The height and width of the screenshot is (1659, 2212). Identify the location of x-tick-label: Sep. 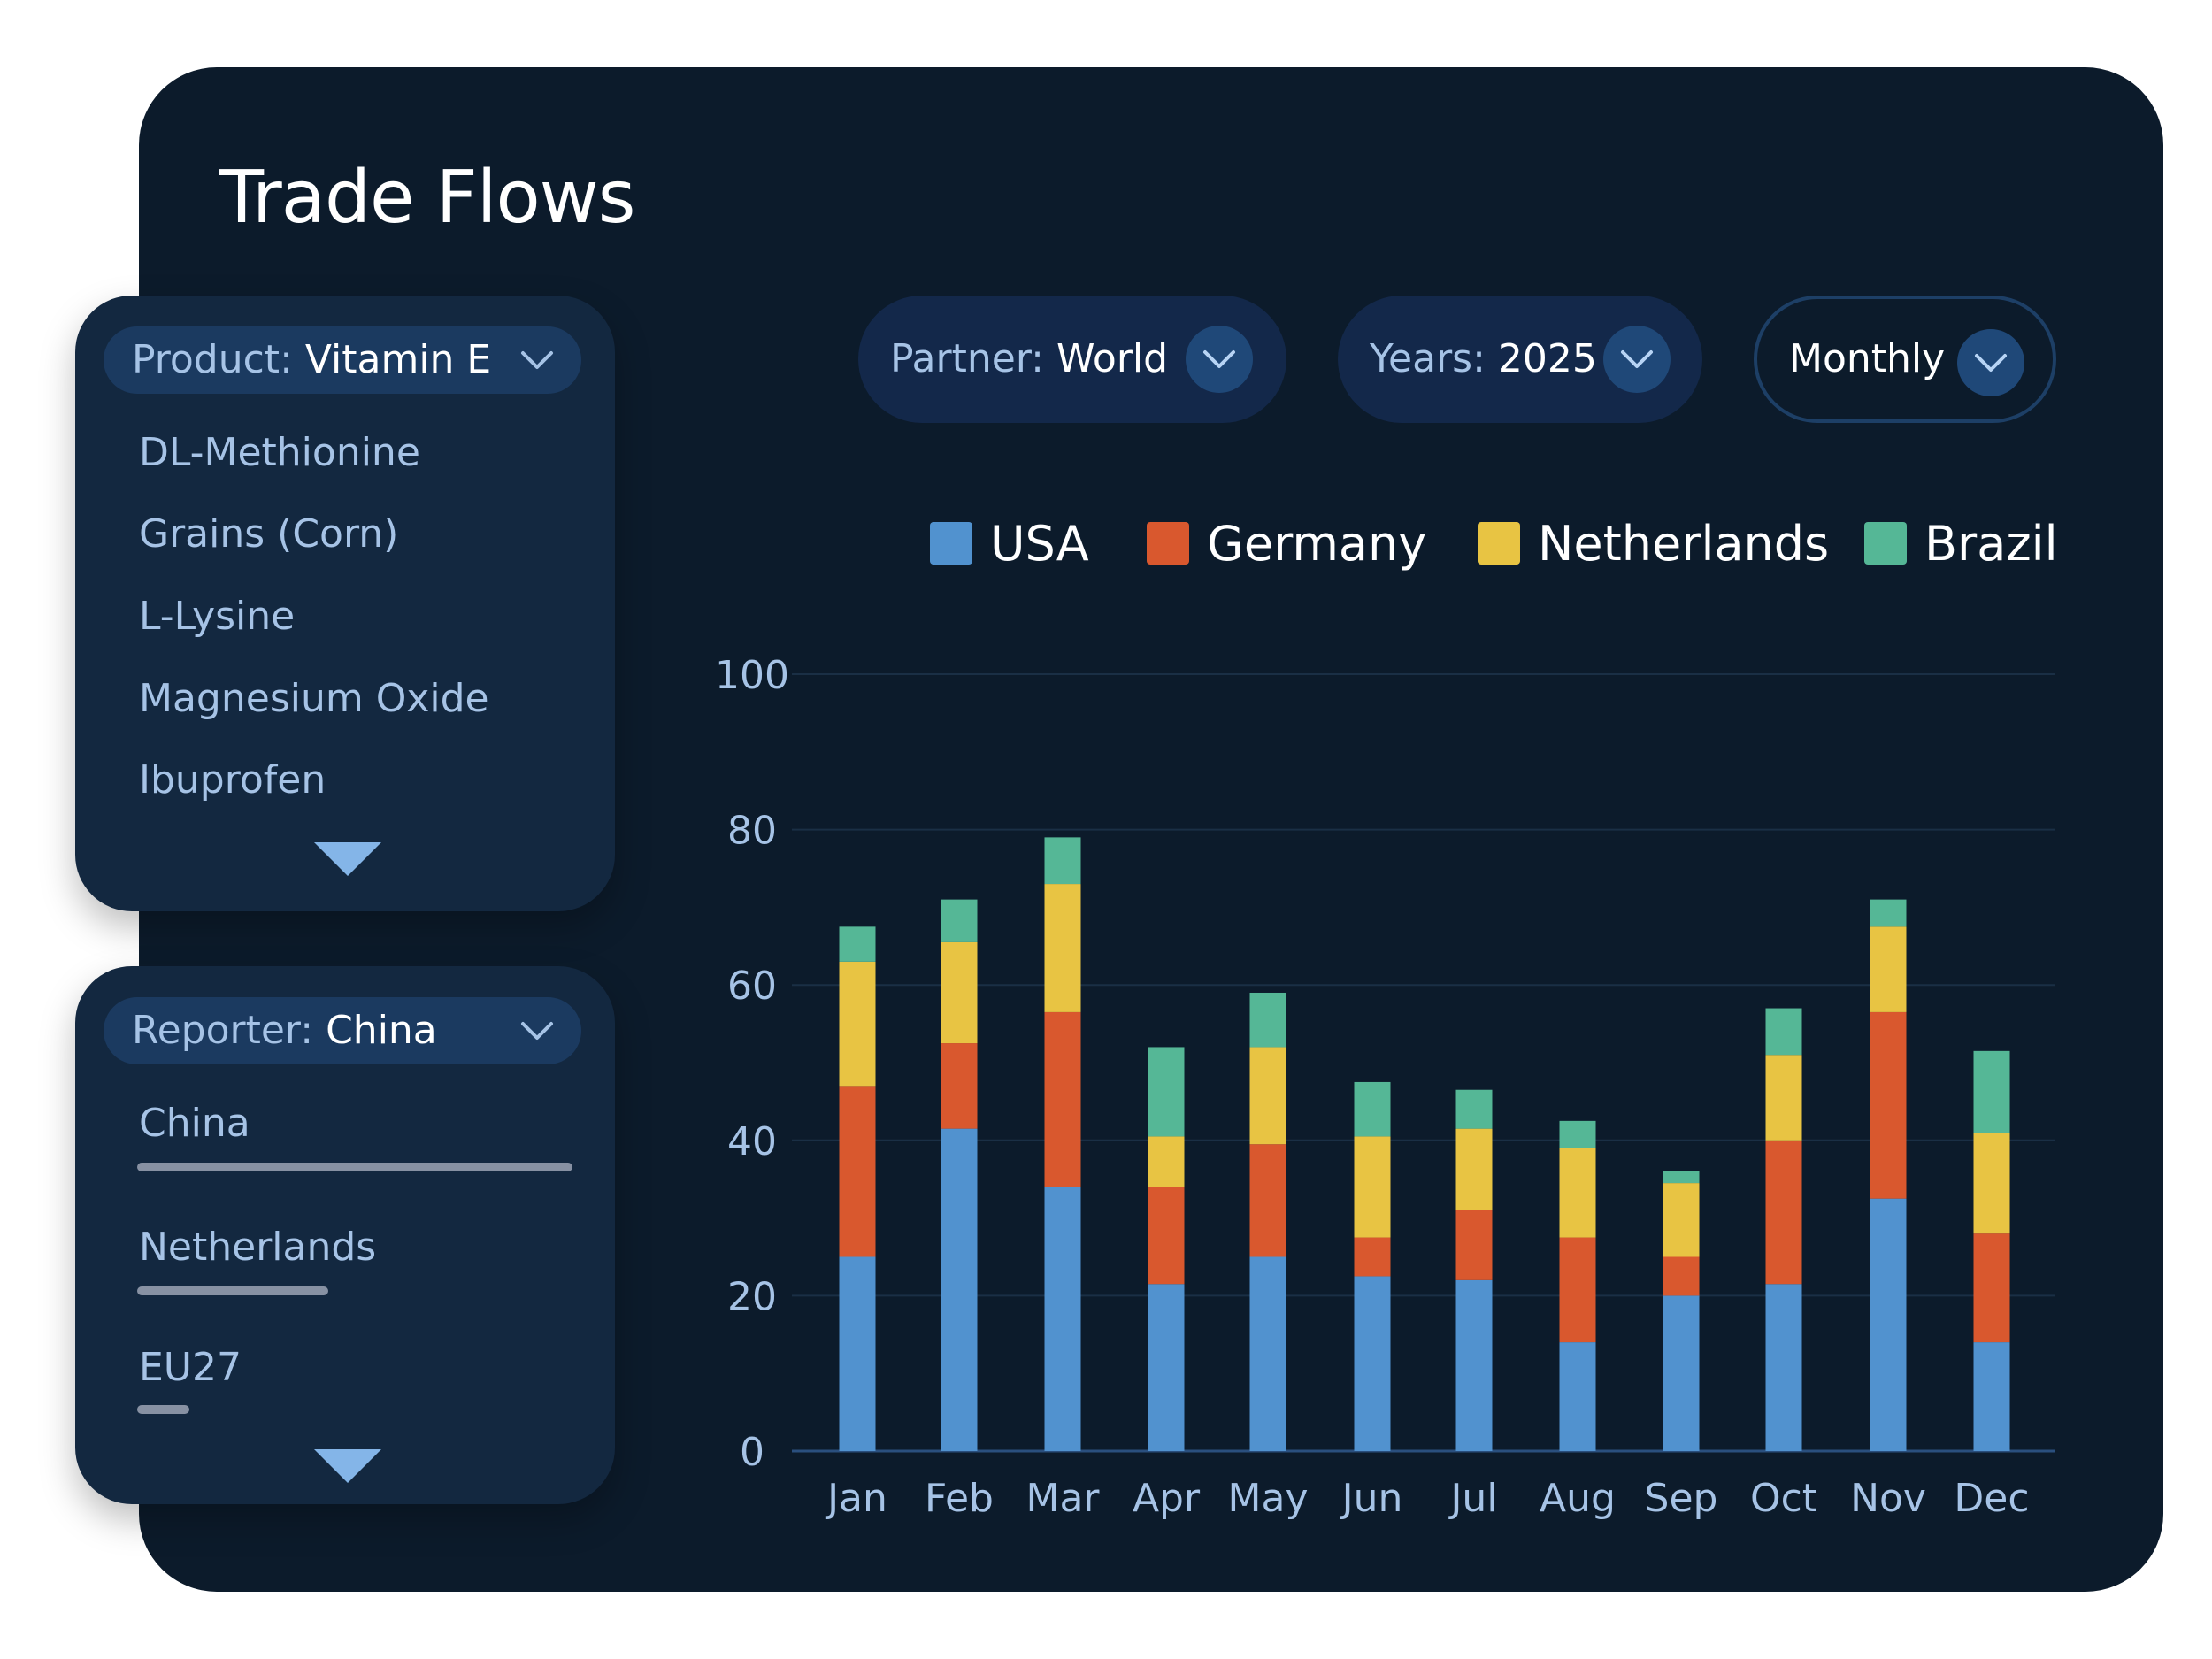
(1682, 1498).